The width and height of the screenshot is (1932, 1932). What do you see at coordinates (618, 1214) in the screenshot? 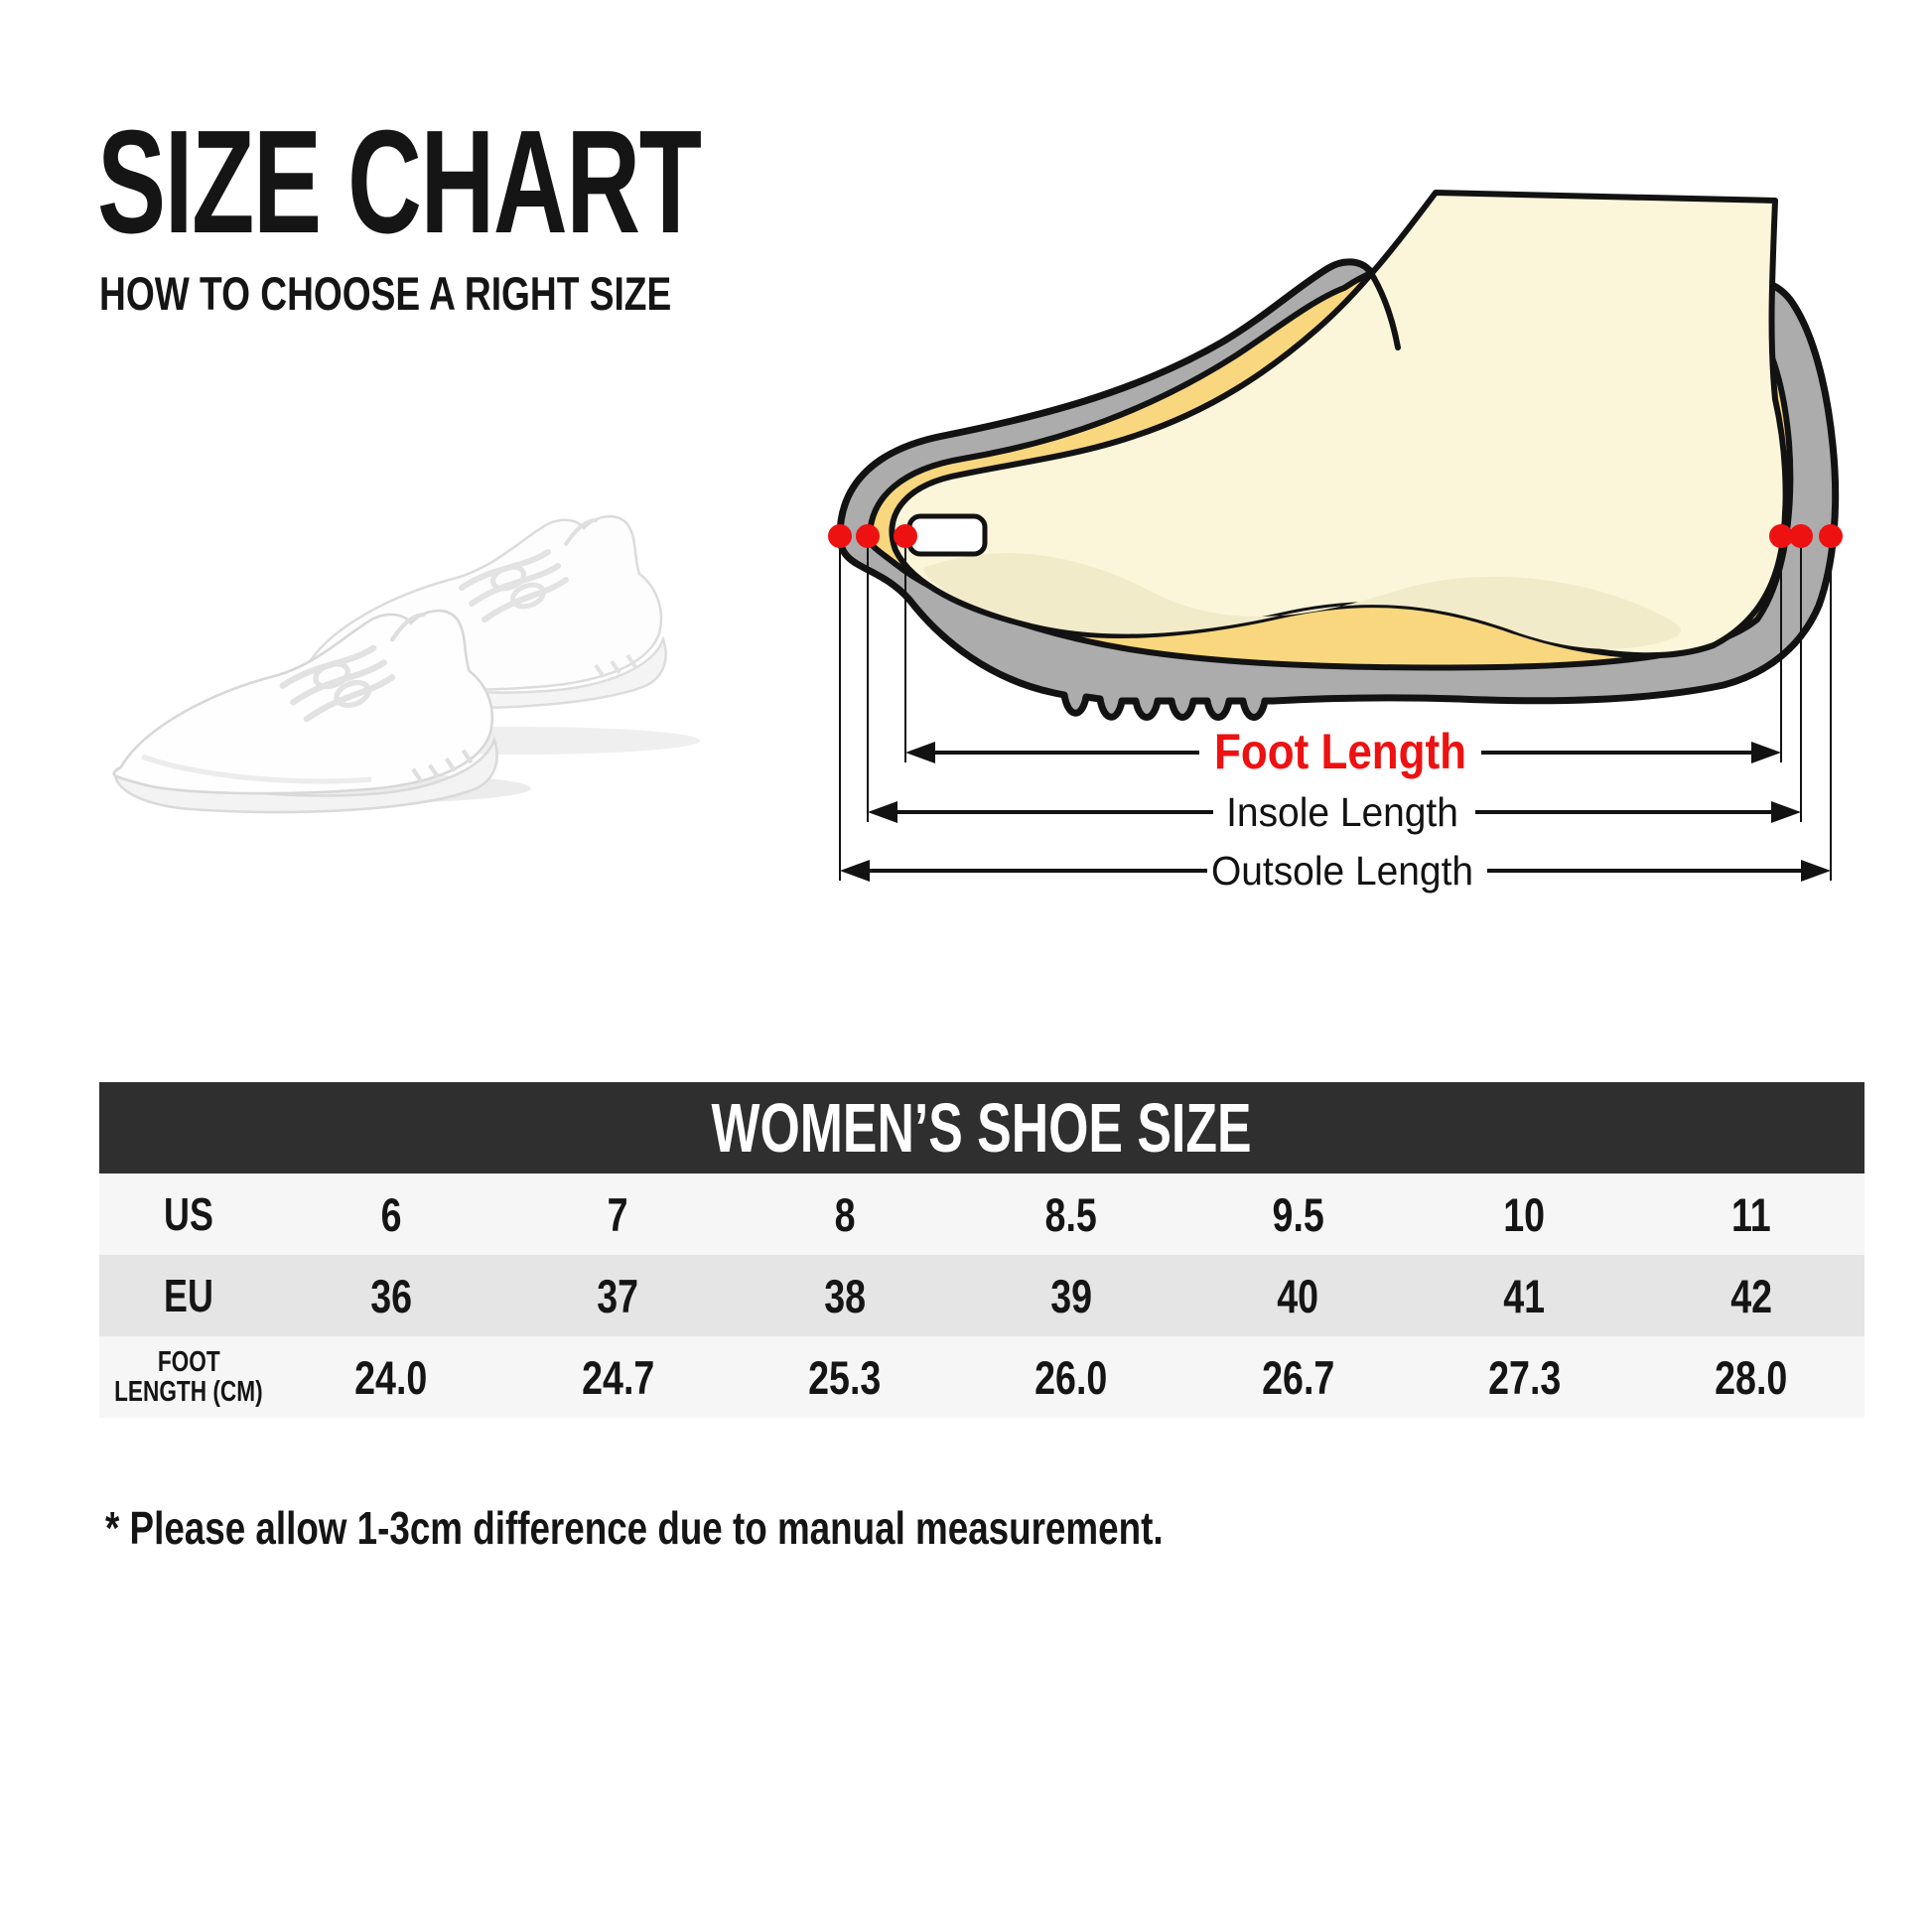
I see `table-cell: 7` at bounding box center [618, 1214].